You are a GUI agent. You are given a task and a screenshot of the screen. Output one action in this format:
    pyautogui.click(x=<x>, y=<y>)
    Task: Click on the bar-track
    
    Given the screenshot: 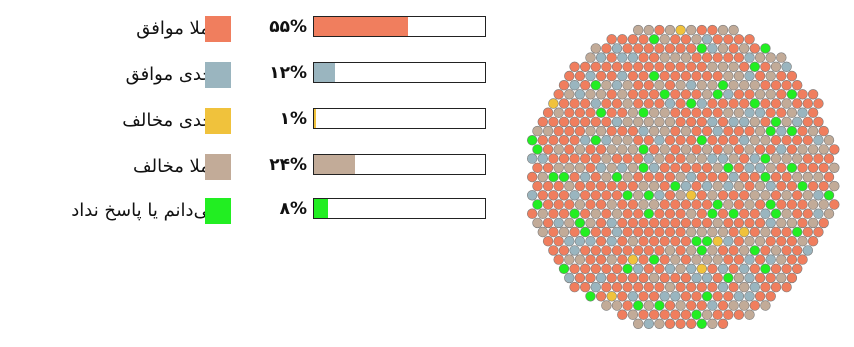 What is the action you would take?
    pyautogui.click(x=399, y=72)
    